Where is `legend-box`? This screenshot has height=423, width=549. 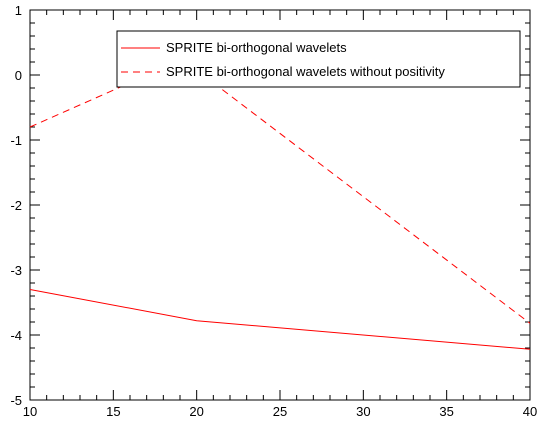
legend-box is located at coordinates (318, 59).